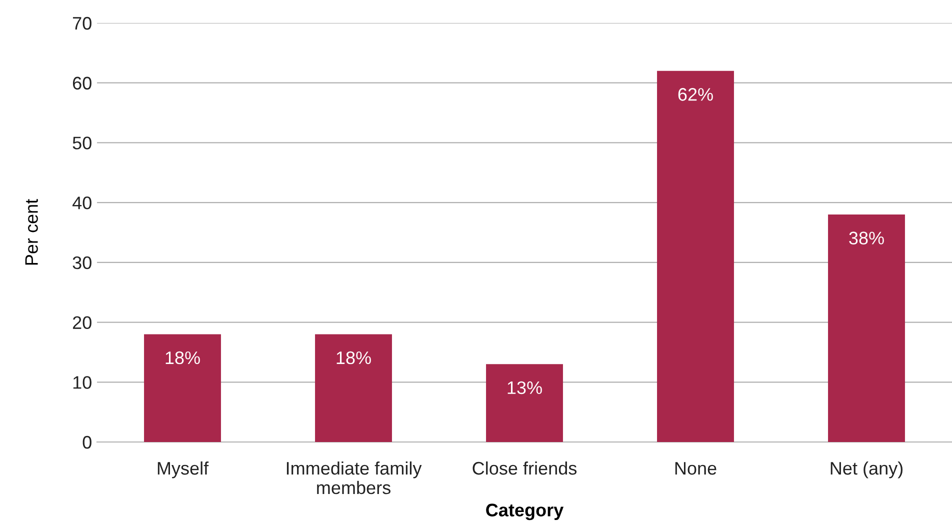 Image resolution: width=952 pixels, height=521 pixels. What do you see at coordinates (525, 387) in the screenshot?
I see `data-label: 13%` at bounding box center [525, 387].